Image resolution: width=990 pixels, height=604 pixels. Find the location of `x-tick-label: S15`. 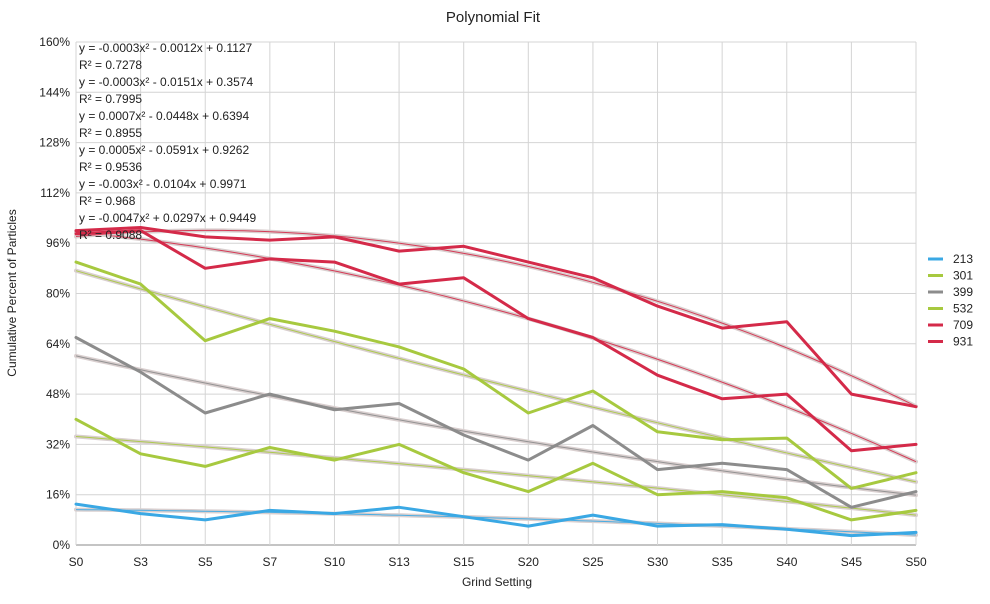

x-tick-label: S15 is located at coordinates (464, 562).